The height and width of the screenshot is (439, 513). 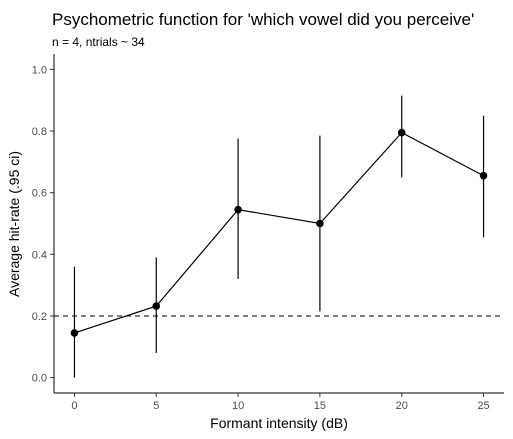 I want to click on y-tick-label: 0.8, so click(x=39, y=132).